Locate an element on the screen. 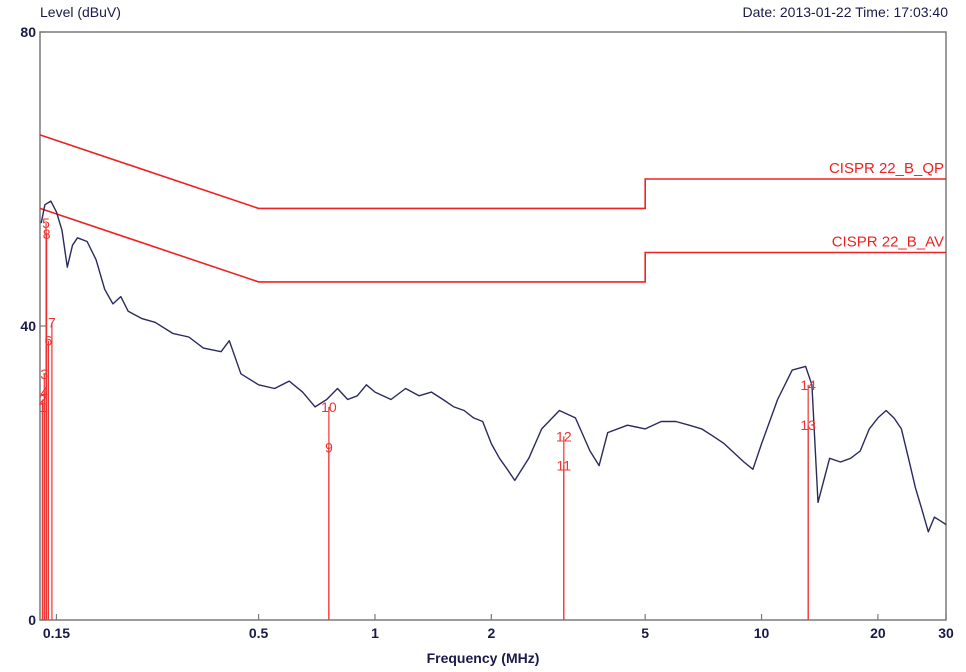 This screenshot has height=672, width=966. date-time-stamp: Date: 2013-01-22 Time: 17:03:40 is located at coordinates (845, 12).